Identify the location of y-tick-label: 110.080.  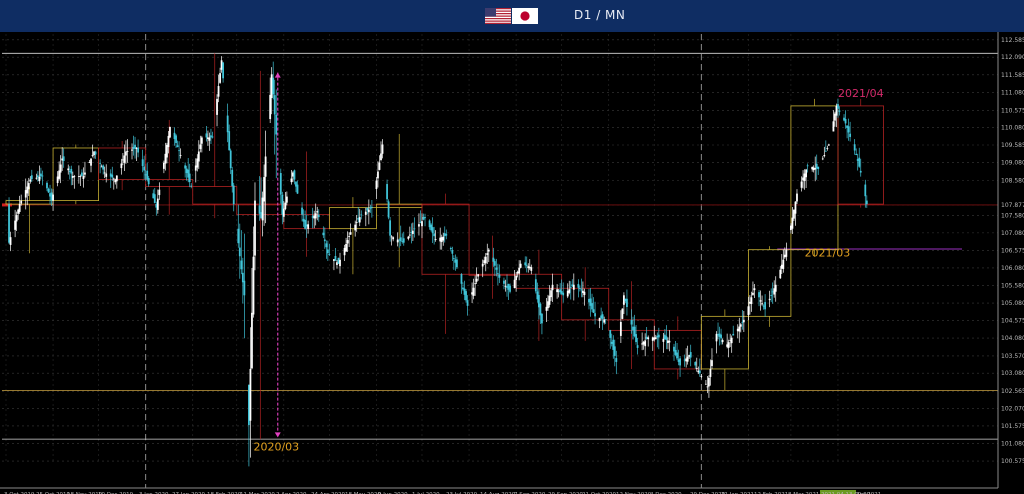
(1012, 128).